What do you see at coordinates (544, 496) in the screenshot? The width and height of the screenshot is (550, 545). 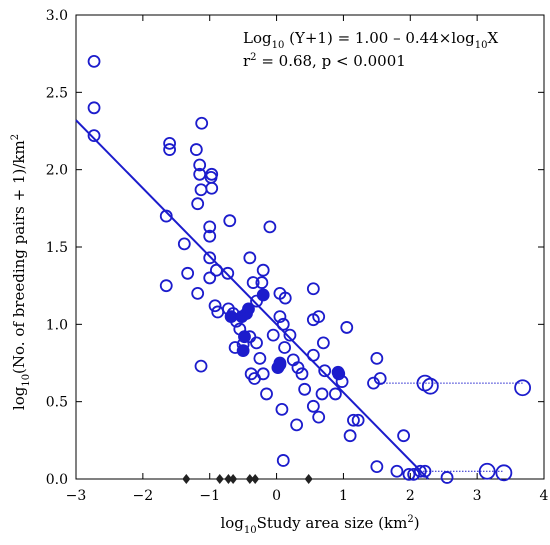 I see `x-tick-label: 4` at bounding box center [544, 496].